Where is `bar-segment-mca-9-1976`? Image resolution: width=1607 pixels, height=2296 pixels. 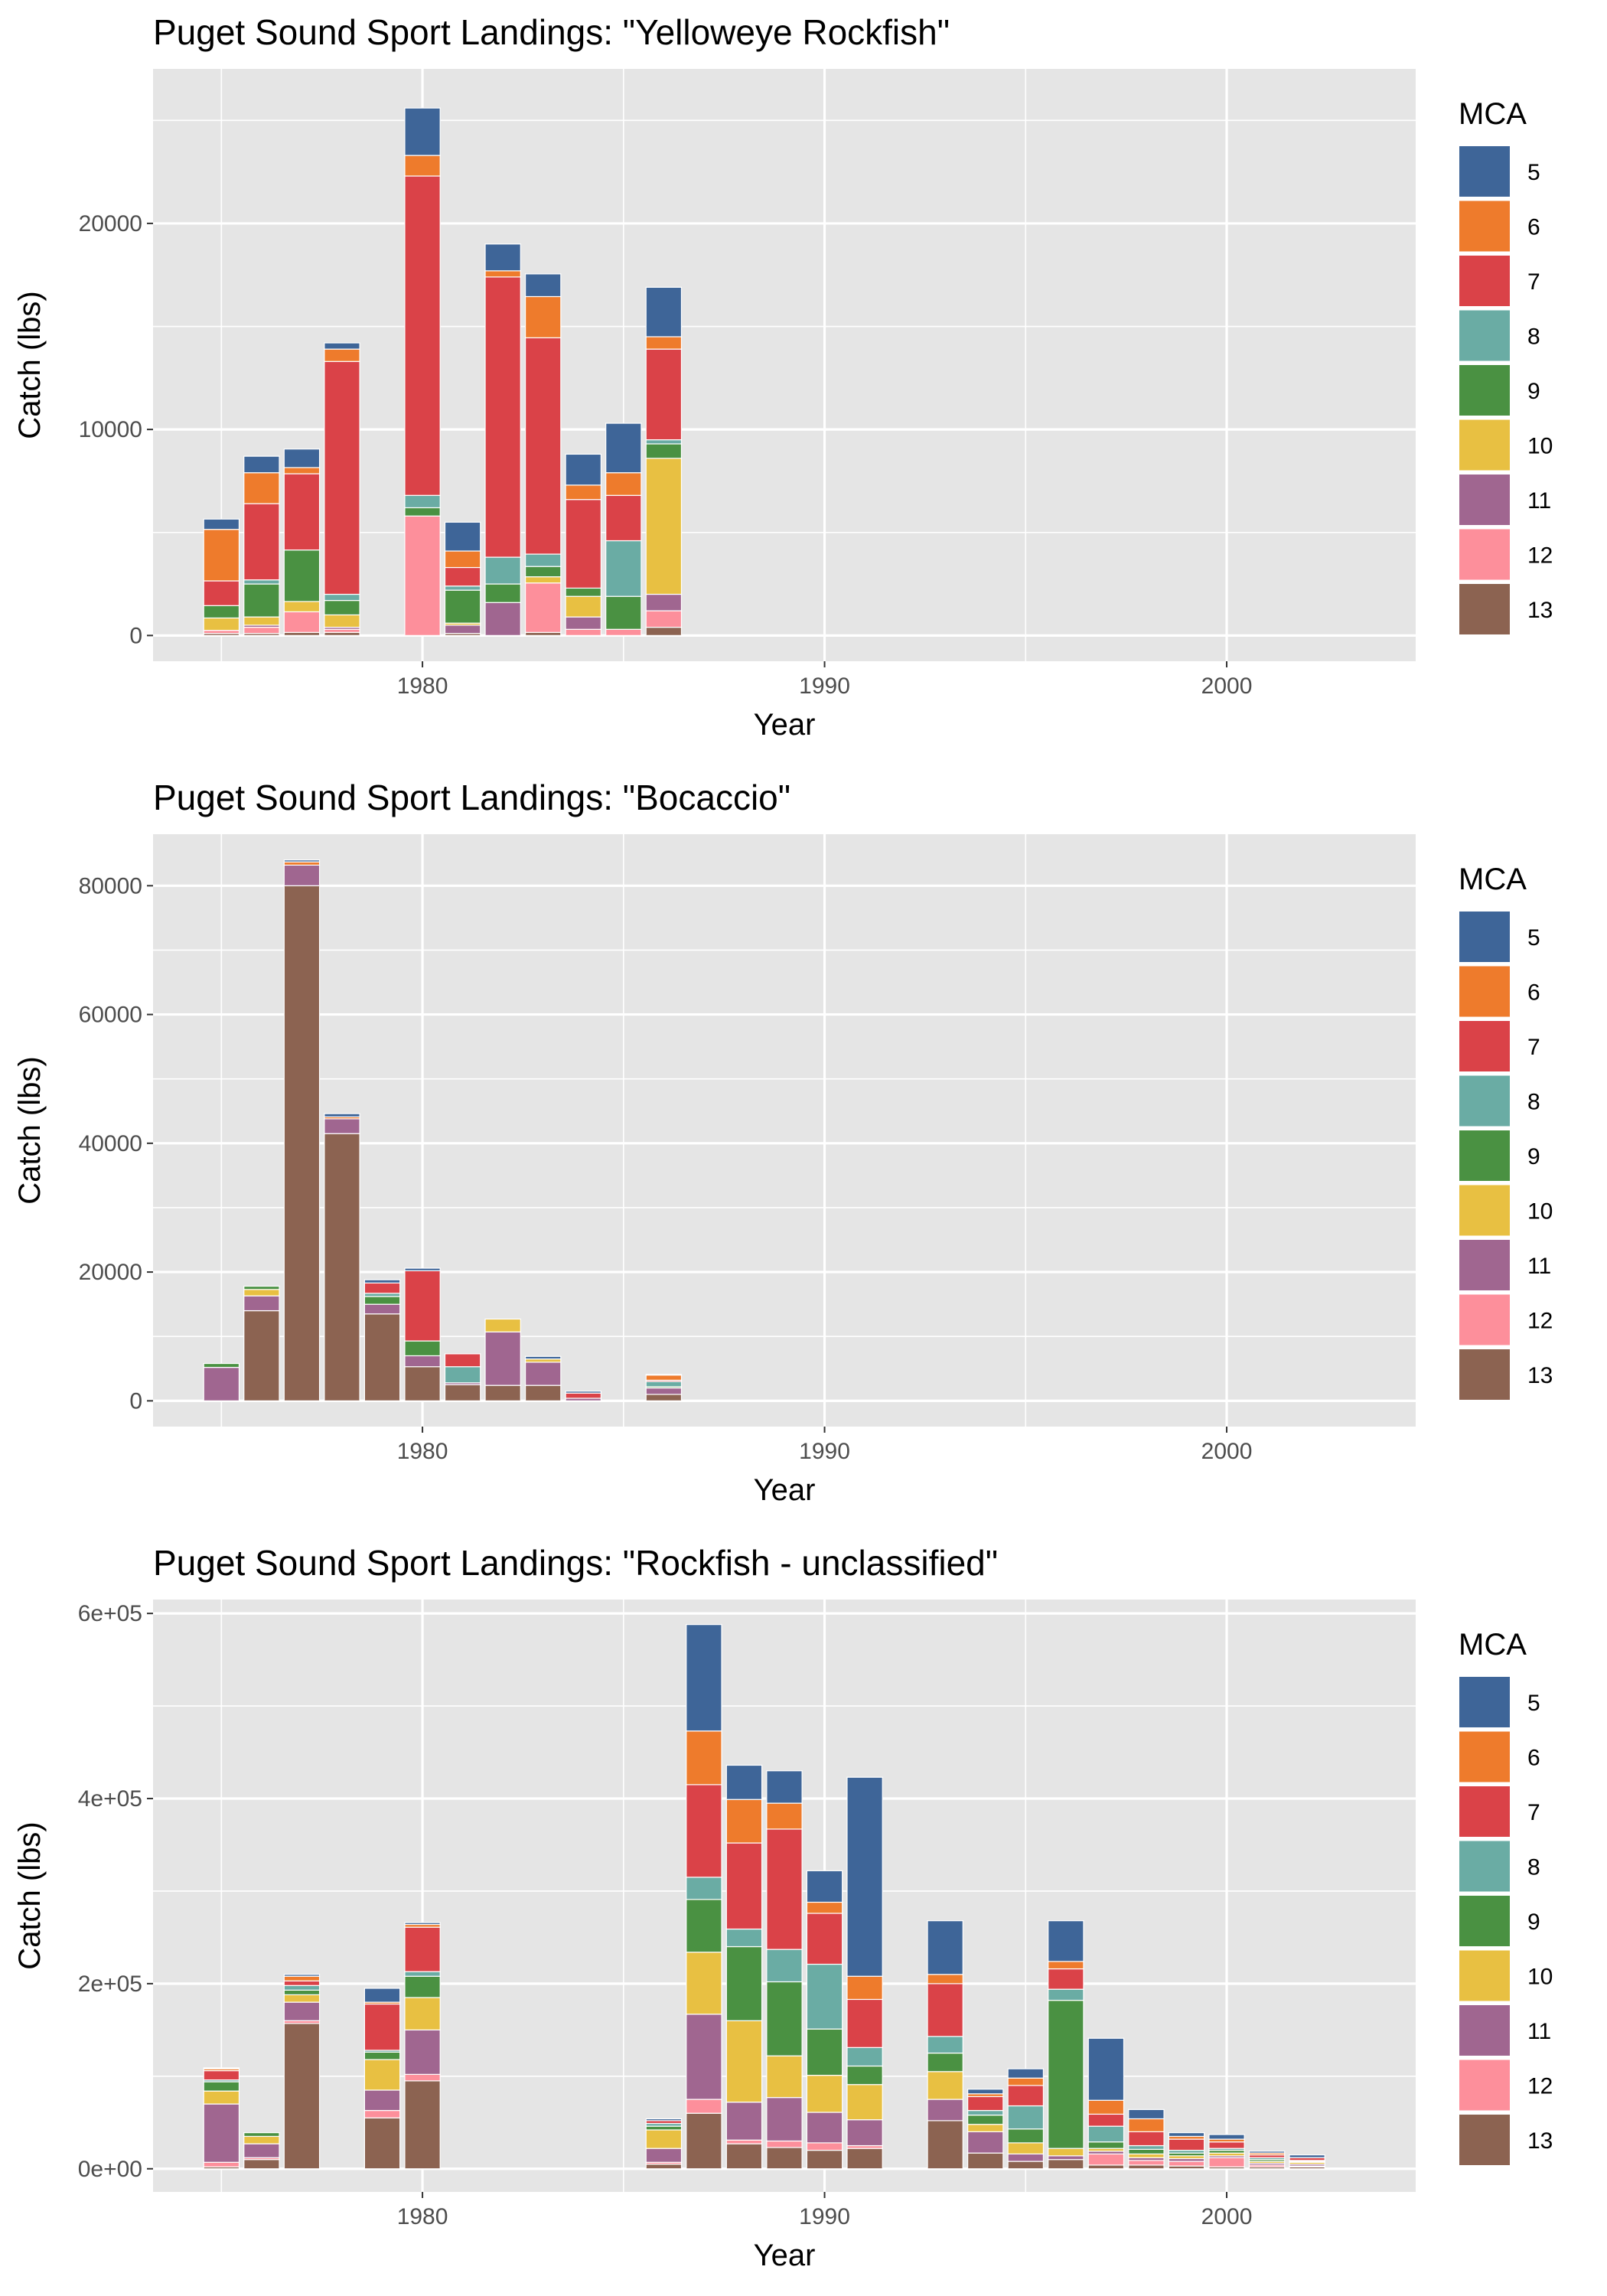
bar-segment-mca-9-1976 is located at coordinates (262, 1287).